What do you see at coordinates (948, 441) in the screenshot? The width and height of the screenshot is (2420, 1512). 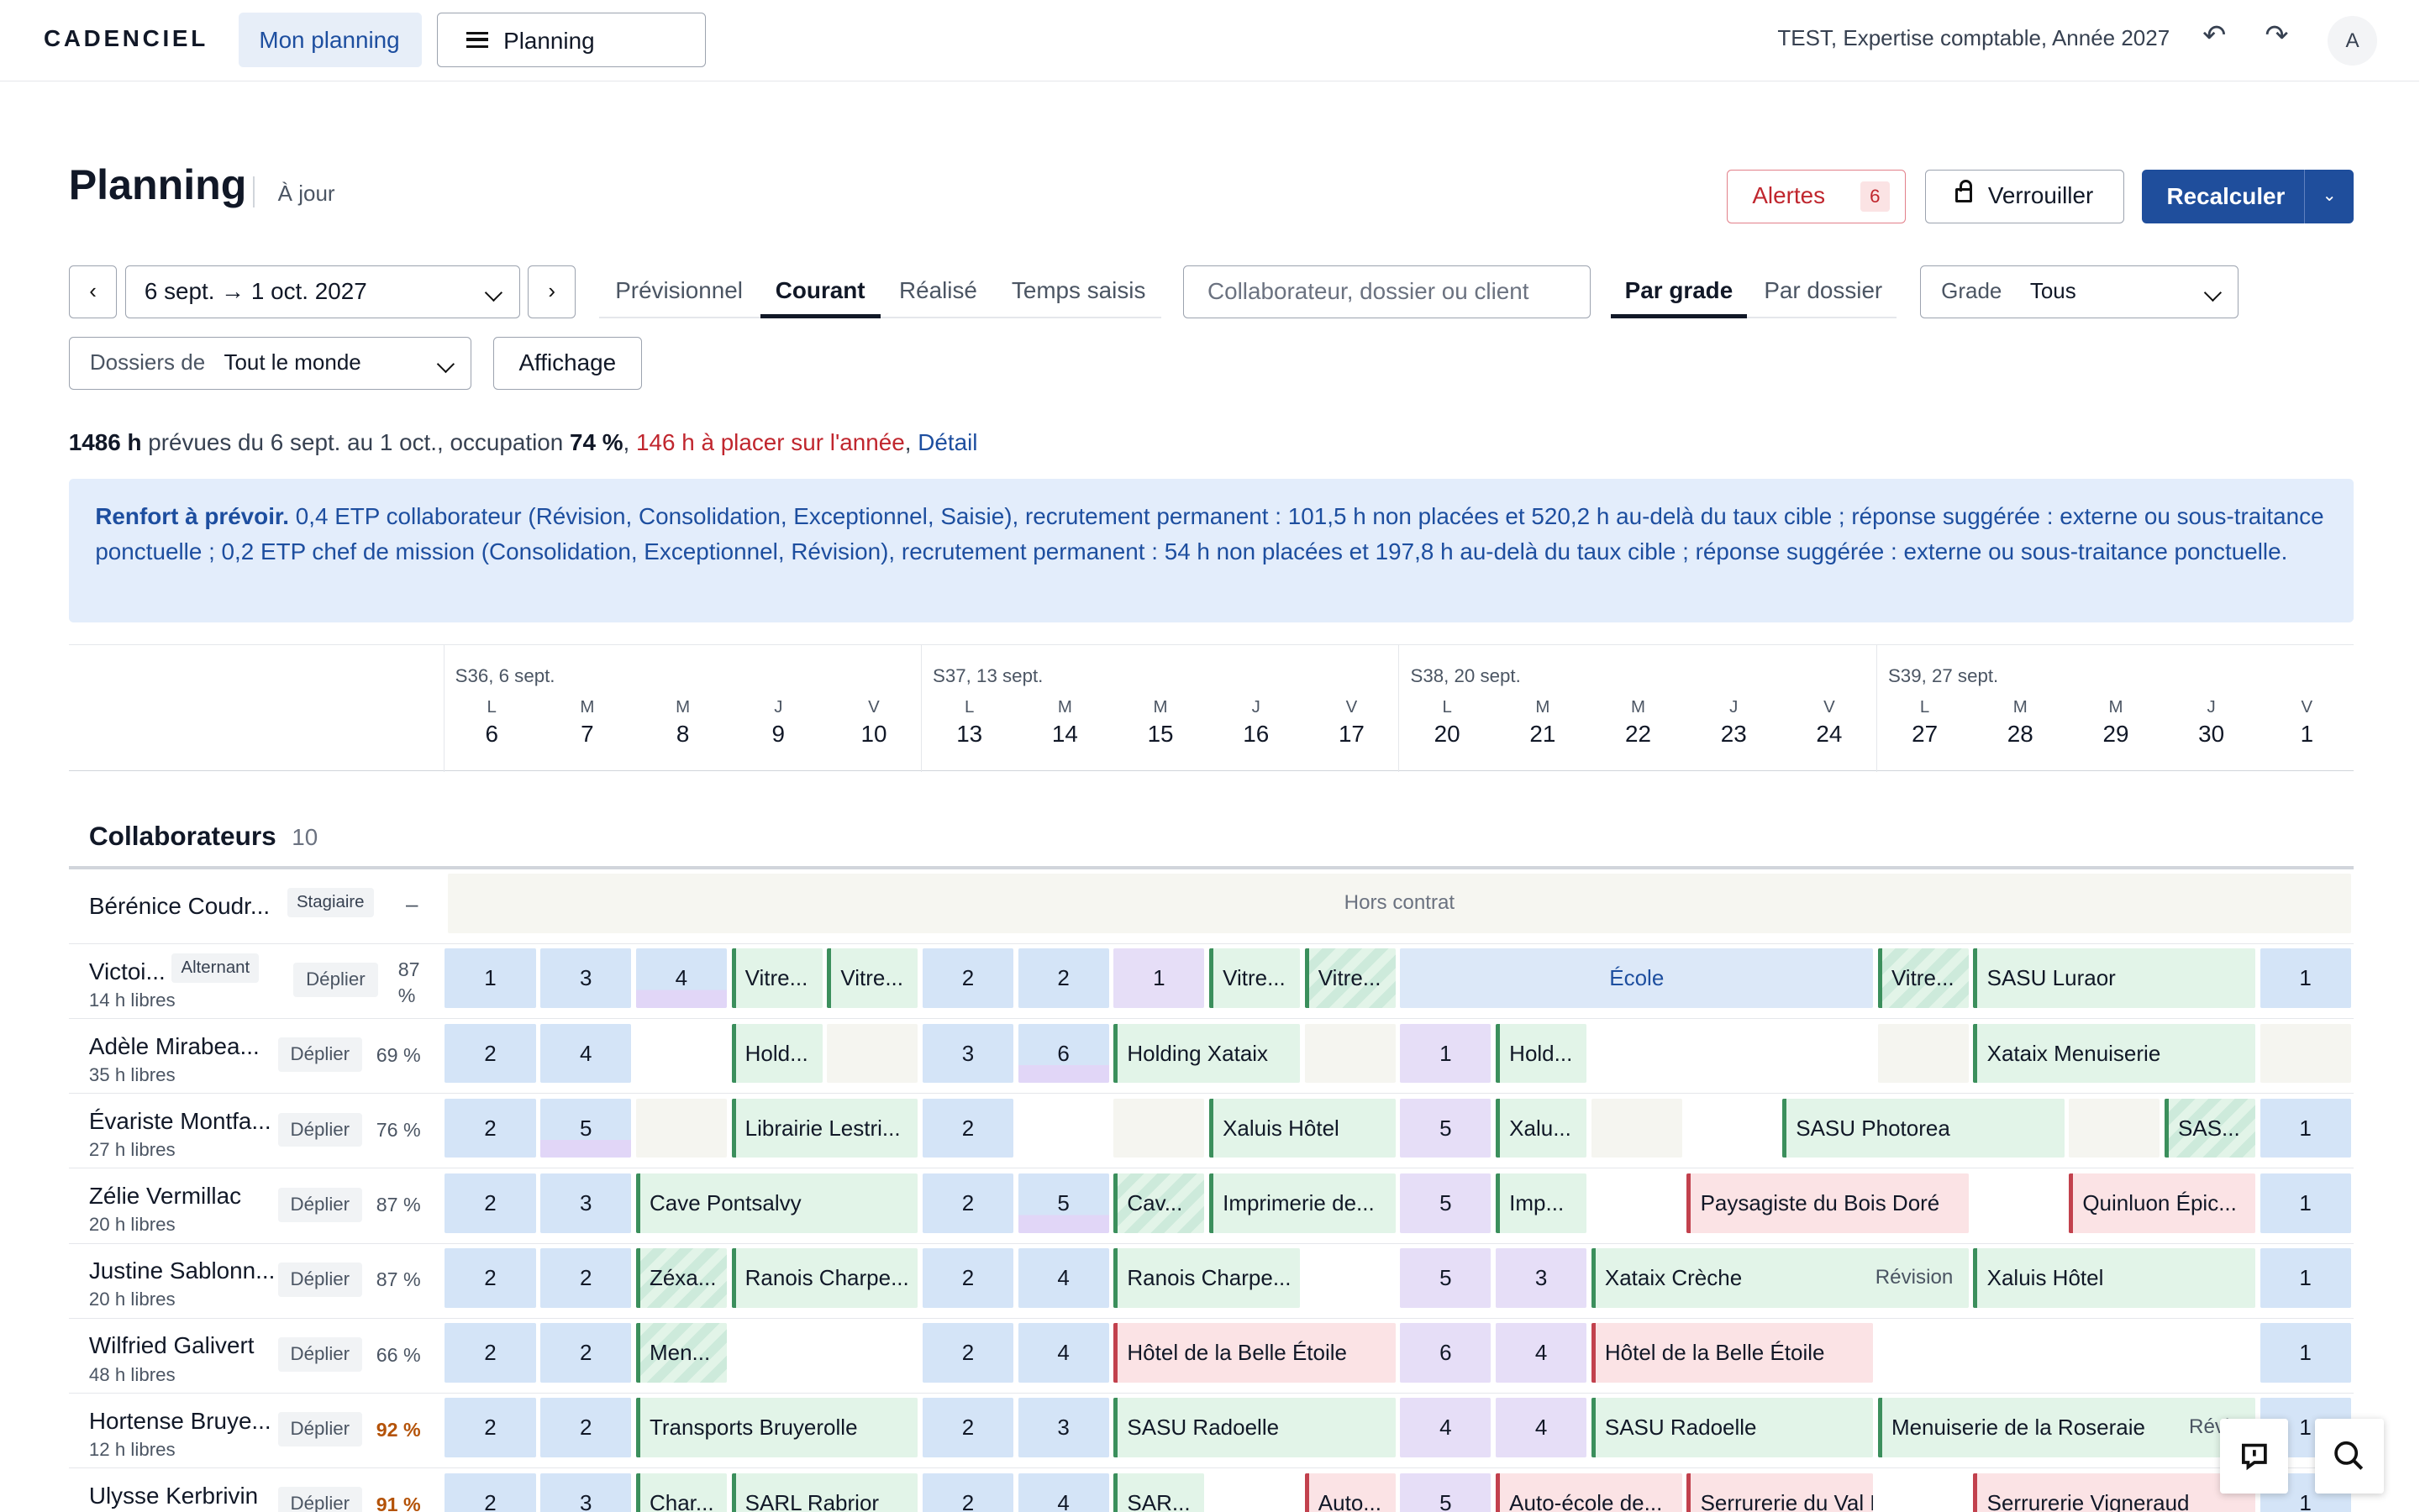 I see `detail-link: Détail` at bounding box center [948, 441].